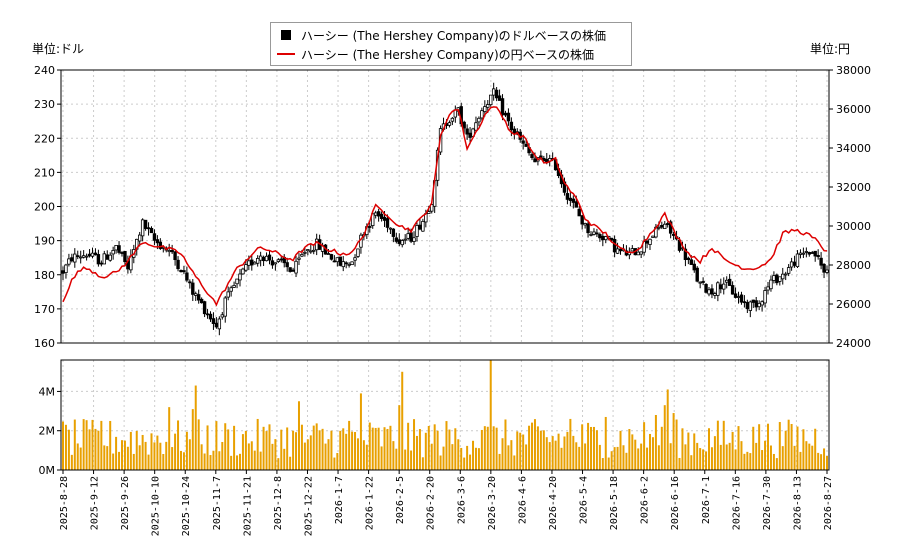 The image size is (900, 550). What do you see at coordinates (448, 54) in the screenshot?
I see `legend-label-jpy: ハーシー (The Hershey Company)の円ベースの株価` at bounding box center [448, 54].